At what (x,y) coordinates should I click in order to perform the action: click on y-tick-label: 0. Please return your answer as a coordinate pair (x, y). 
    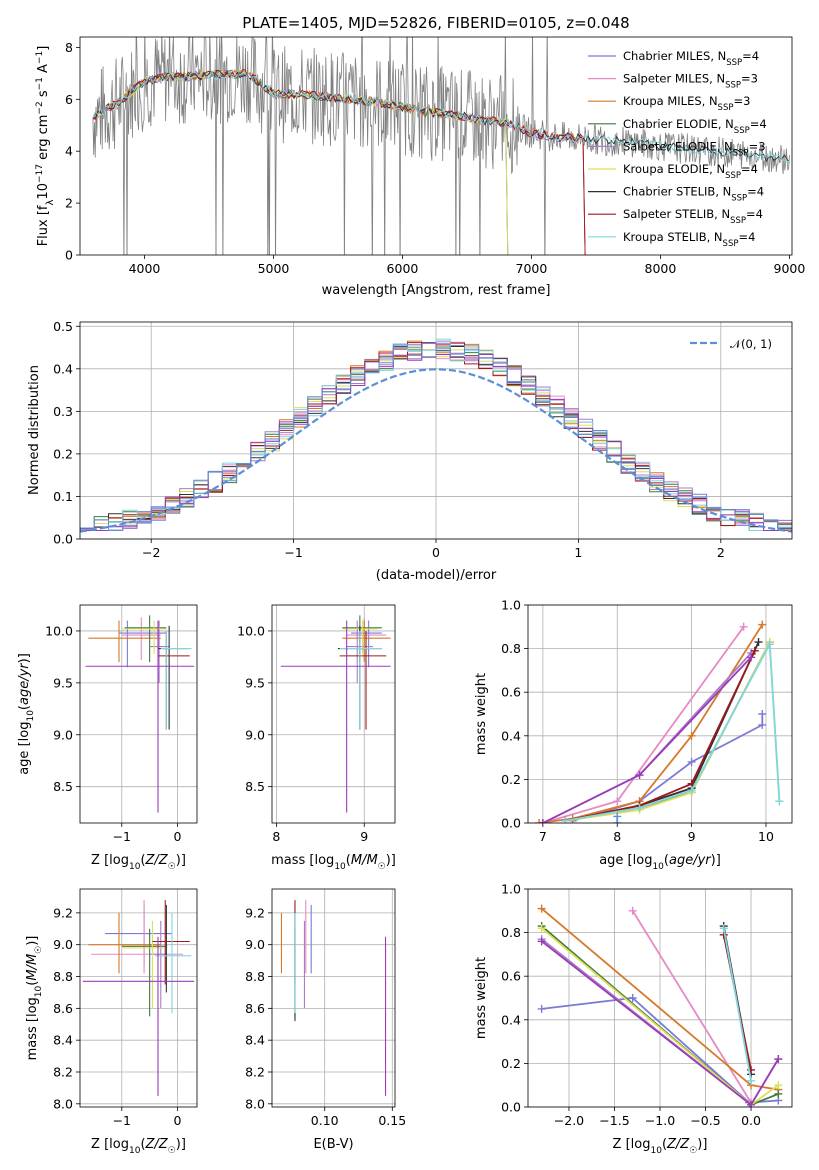
    Looking at the image, I should click on (69, 255).